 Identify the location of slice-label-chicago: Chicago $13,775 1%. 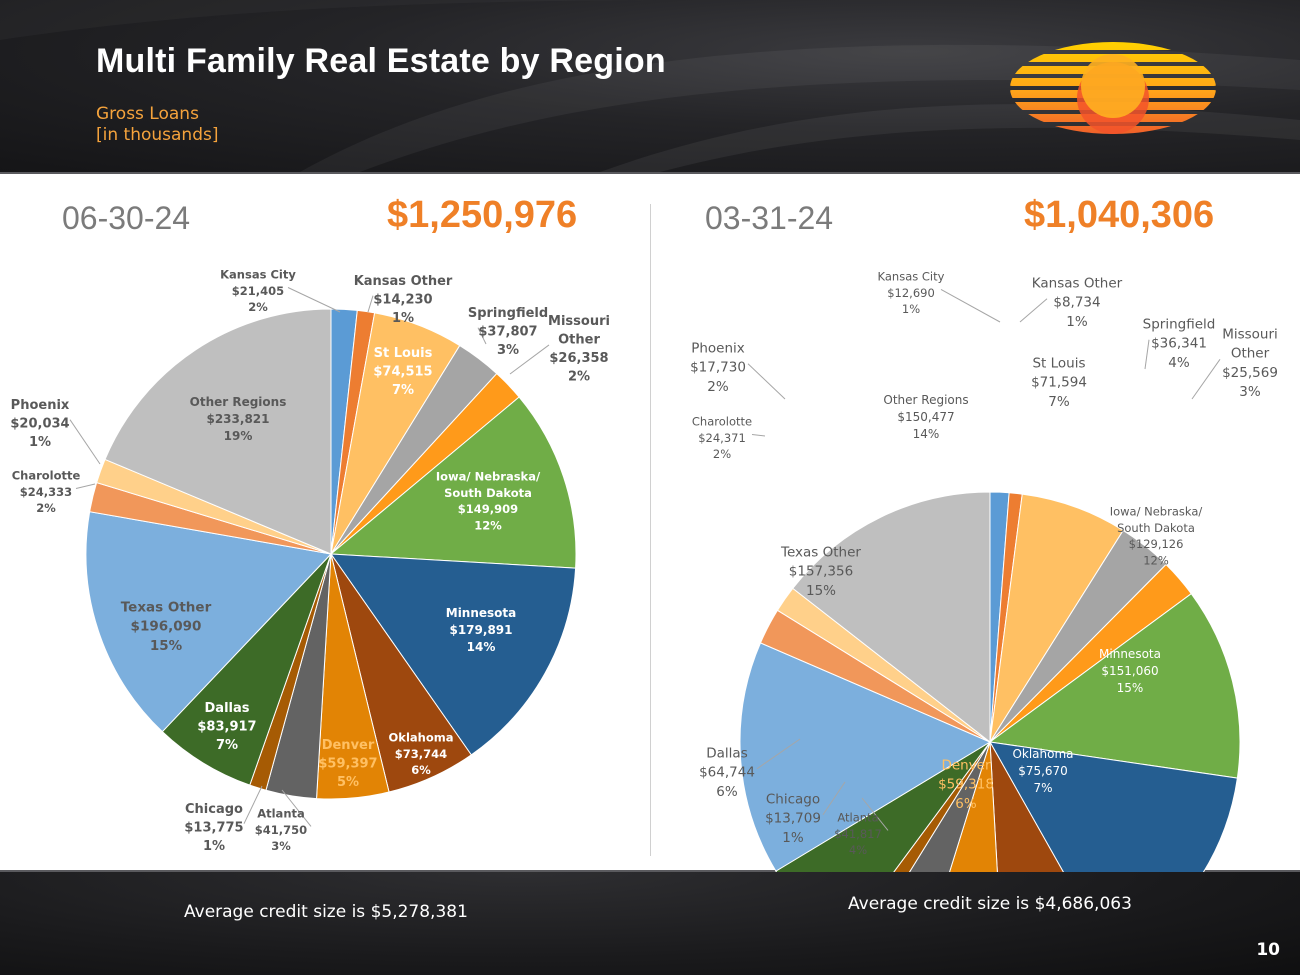
(213, 828).